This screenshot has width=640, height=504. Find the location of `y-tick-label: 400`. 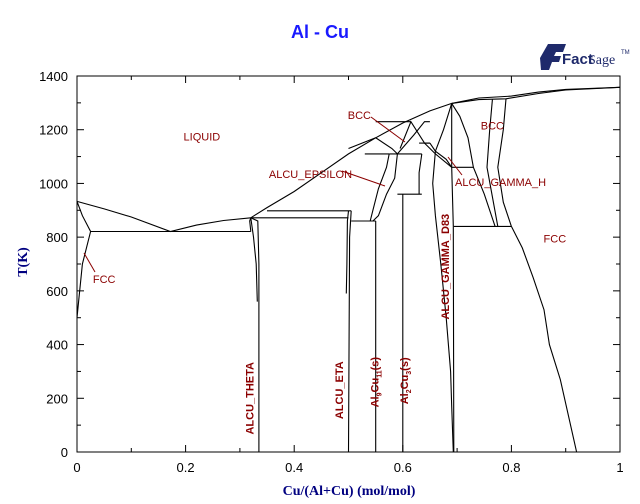

y-tick-label: 400 is located at coordinates (57, 345).